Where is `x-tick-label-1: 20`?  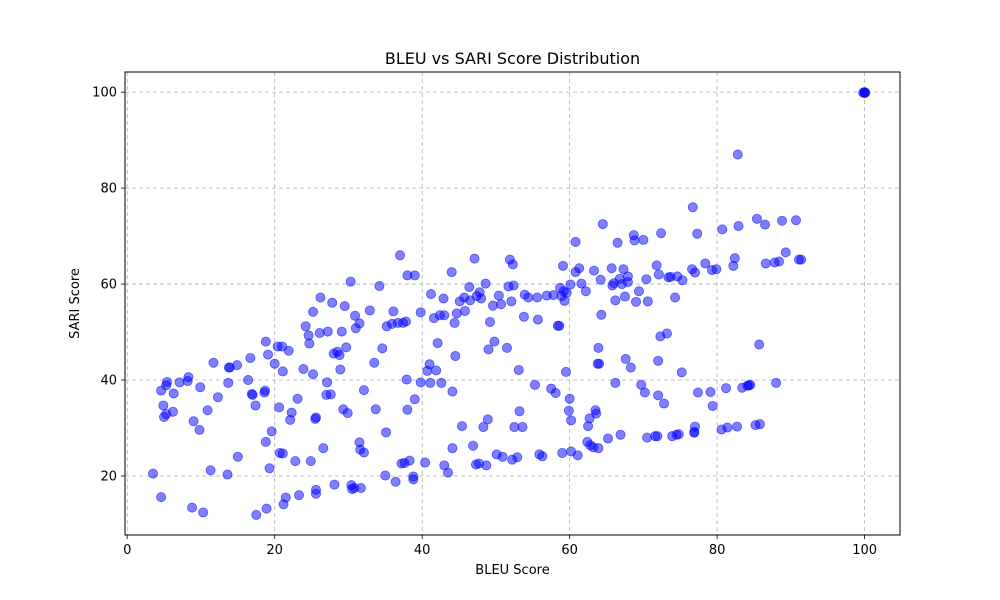 x-tick-label-1: 20 is located at coordinates (274, 550).